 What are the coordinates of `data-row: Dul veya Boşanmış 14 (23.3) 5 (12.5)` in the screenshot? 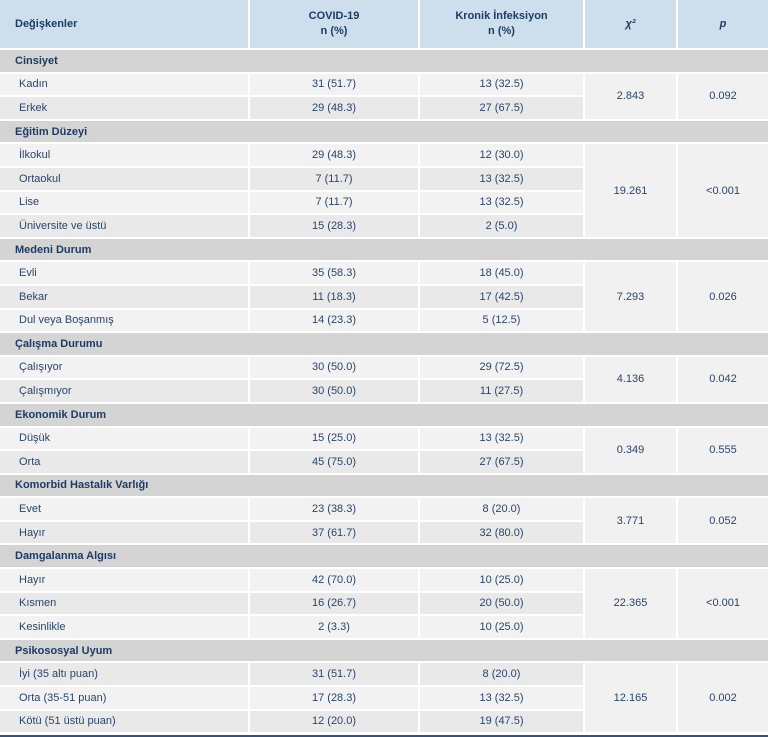 It's located at (384, 321).